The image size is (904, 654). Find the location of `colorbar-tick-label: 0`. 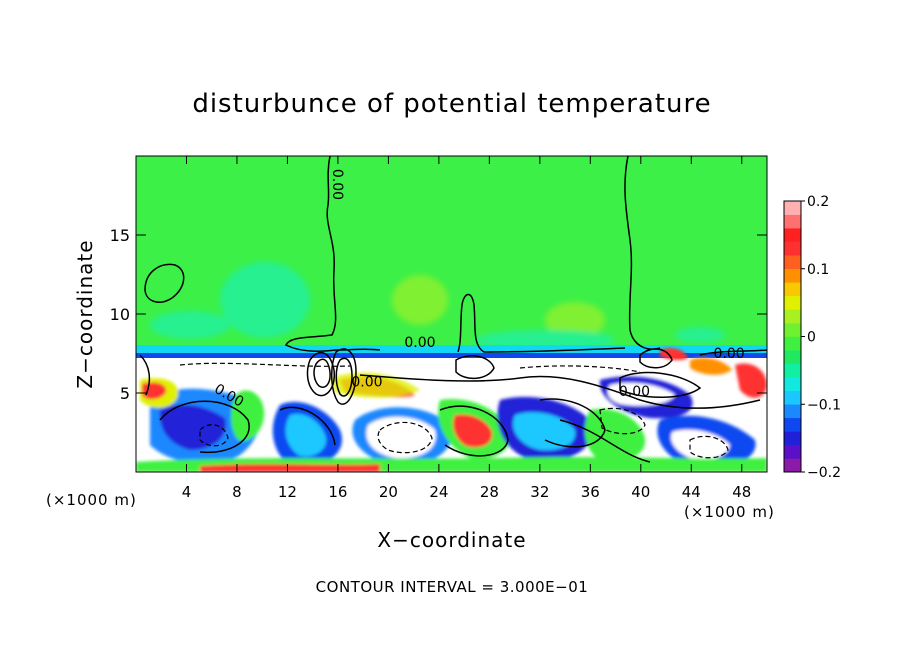

colorbar-tick-label: 0 is located at coordinates (811, 338).